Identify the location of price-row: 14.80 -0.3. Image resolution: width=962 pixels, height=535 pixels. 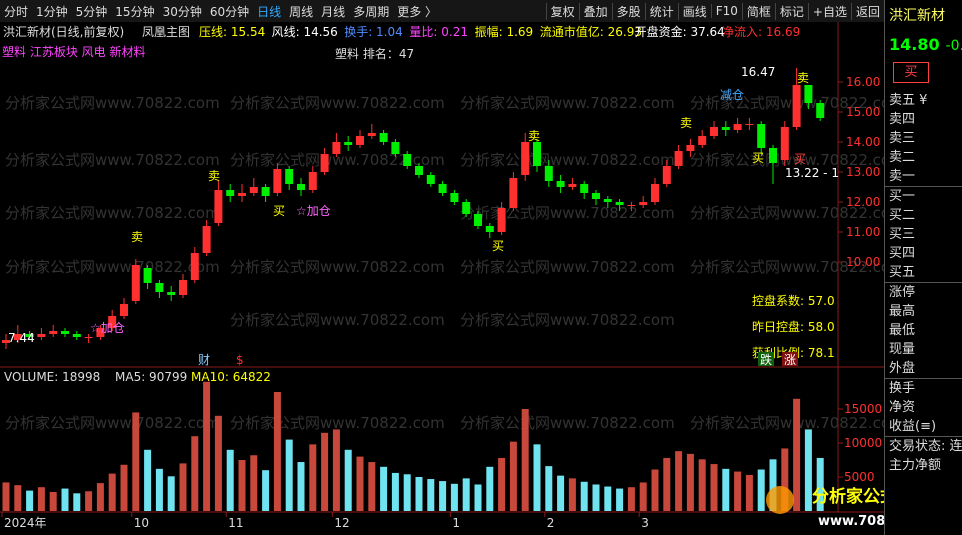
(923, 45).